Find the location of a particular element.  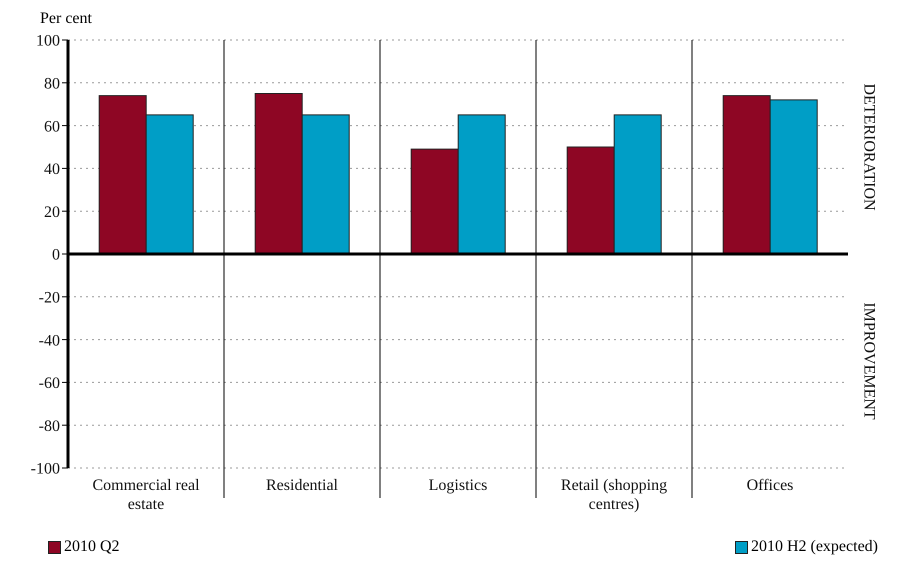

y-tick-label: -80 is located at coordinates (49, 426).